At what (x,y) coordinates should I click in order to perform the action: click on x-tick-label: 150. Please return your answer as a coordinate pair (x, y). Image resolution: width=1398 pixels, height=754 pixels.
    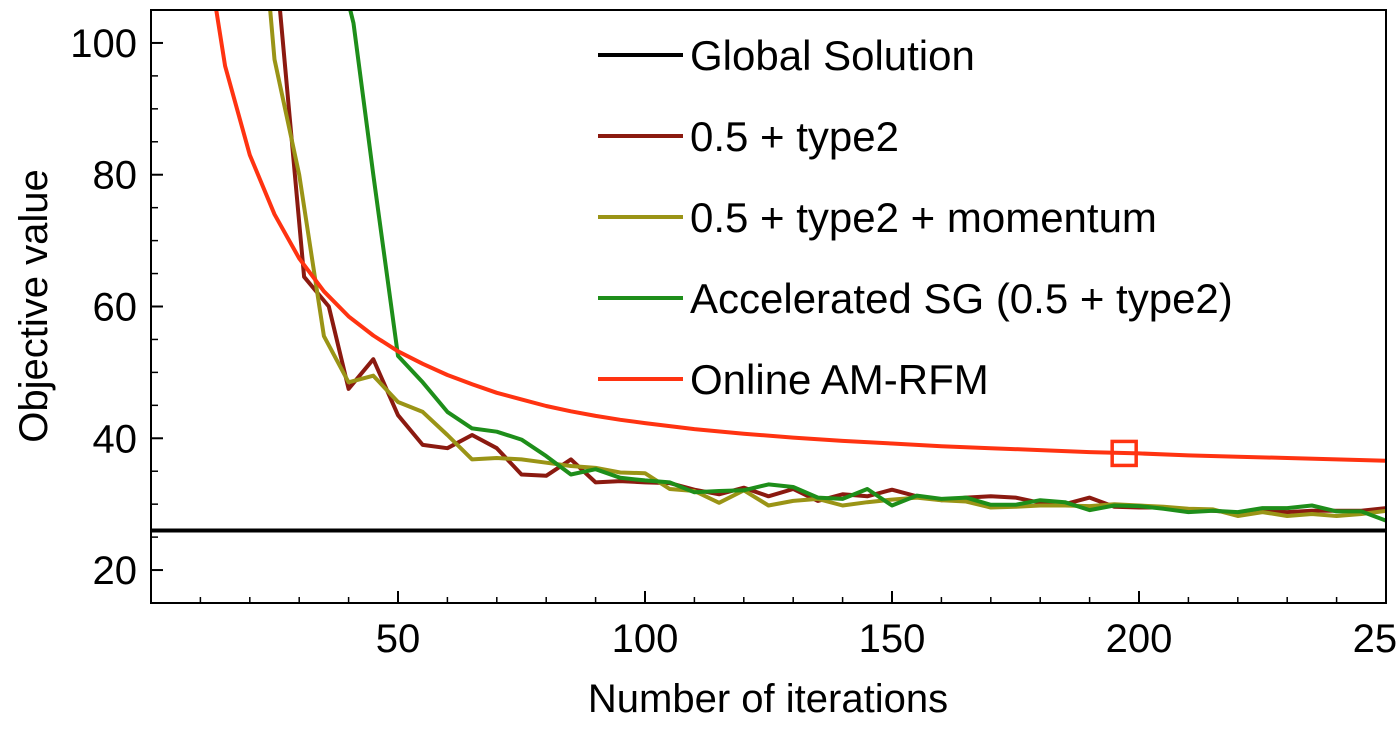
    Looking at the image, I should click on (892, 639).